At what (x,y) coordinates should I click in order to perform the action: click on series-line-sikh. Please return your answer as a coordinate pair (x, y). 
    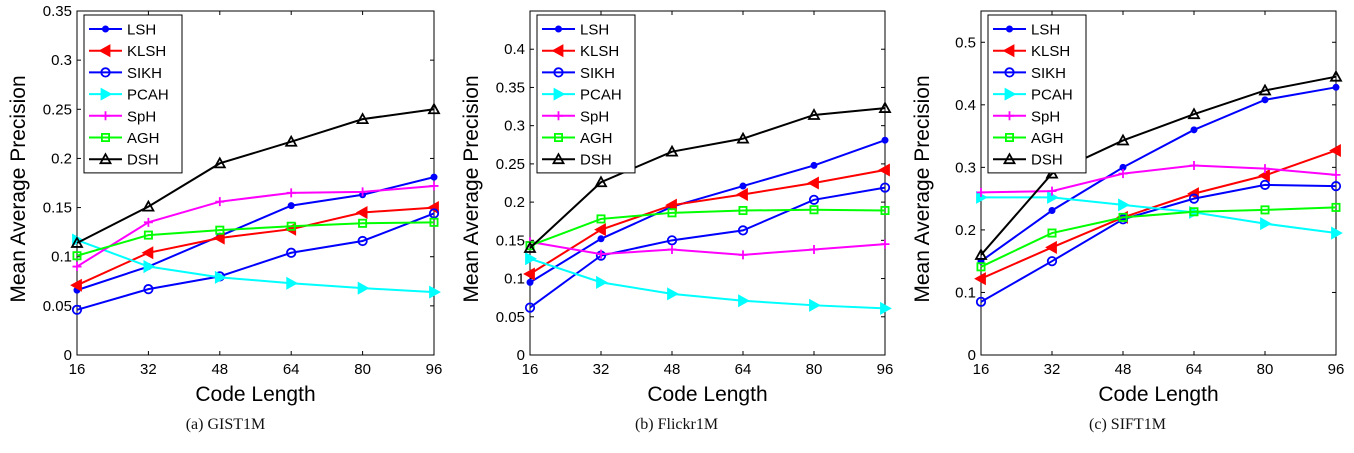
    Looking at the image, I should click on (255, 261).